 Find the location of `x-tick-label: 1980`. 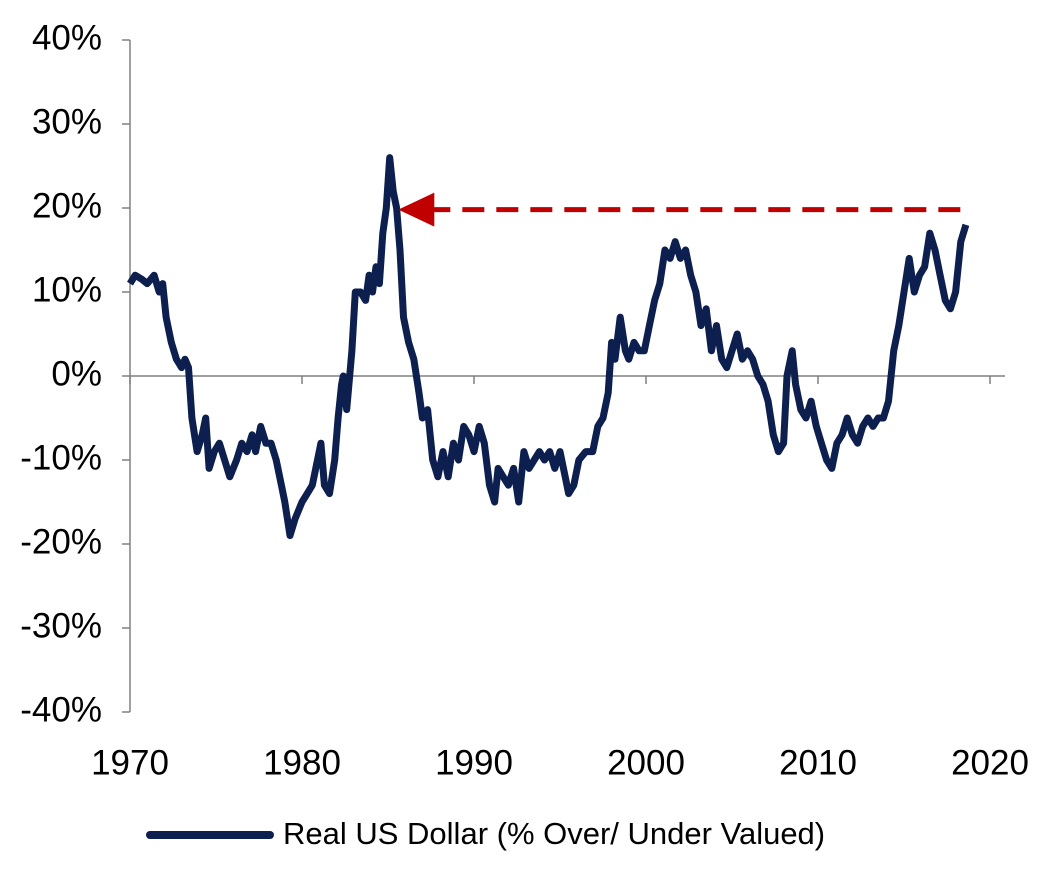

x-tick-label: 1980 is located at coordinates (302, 762).